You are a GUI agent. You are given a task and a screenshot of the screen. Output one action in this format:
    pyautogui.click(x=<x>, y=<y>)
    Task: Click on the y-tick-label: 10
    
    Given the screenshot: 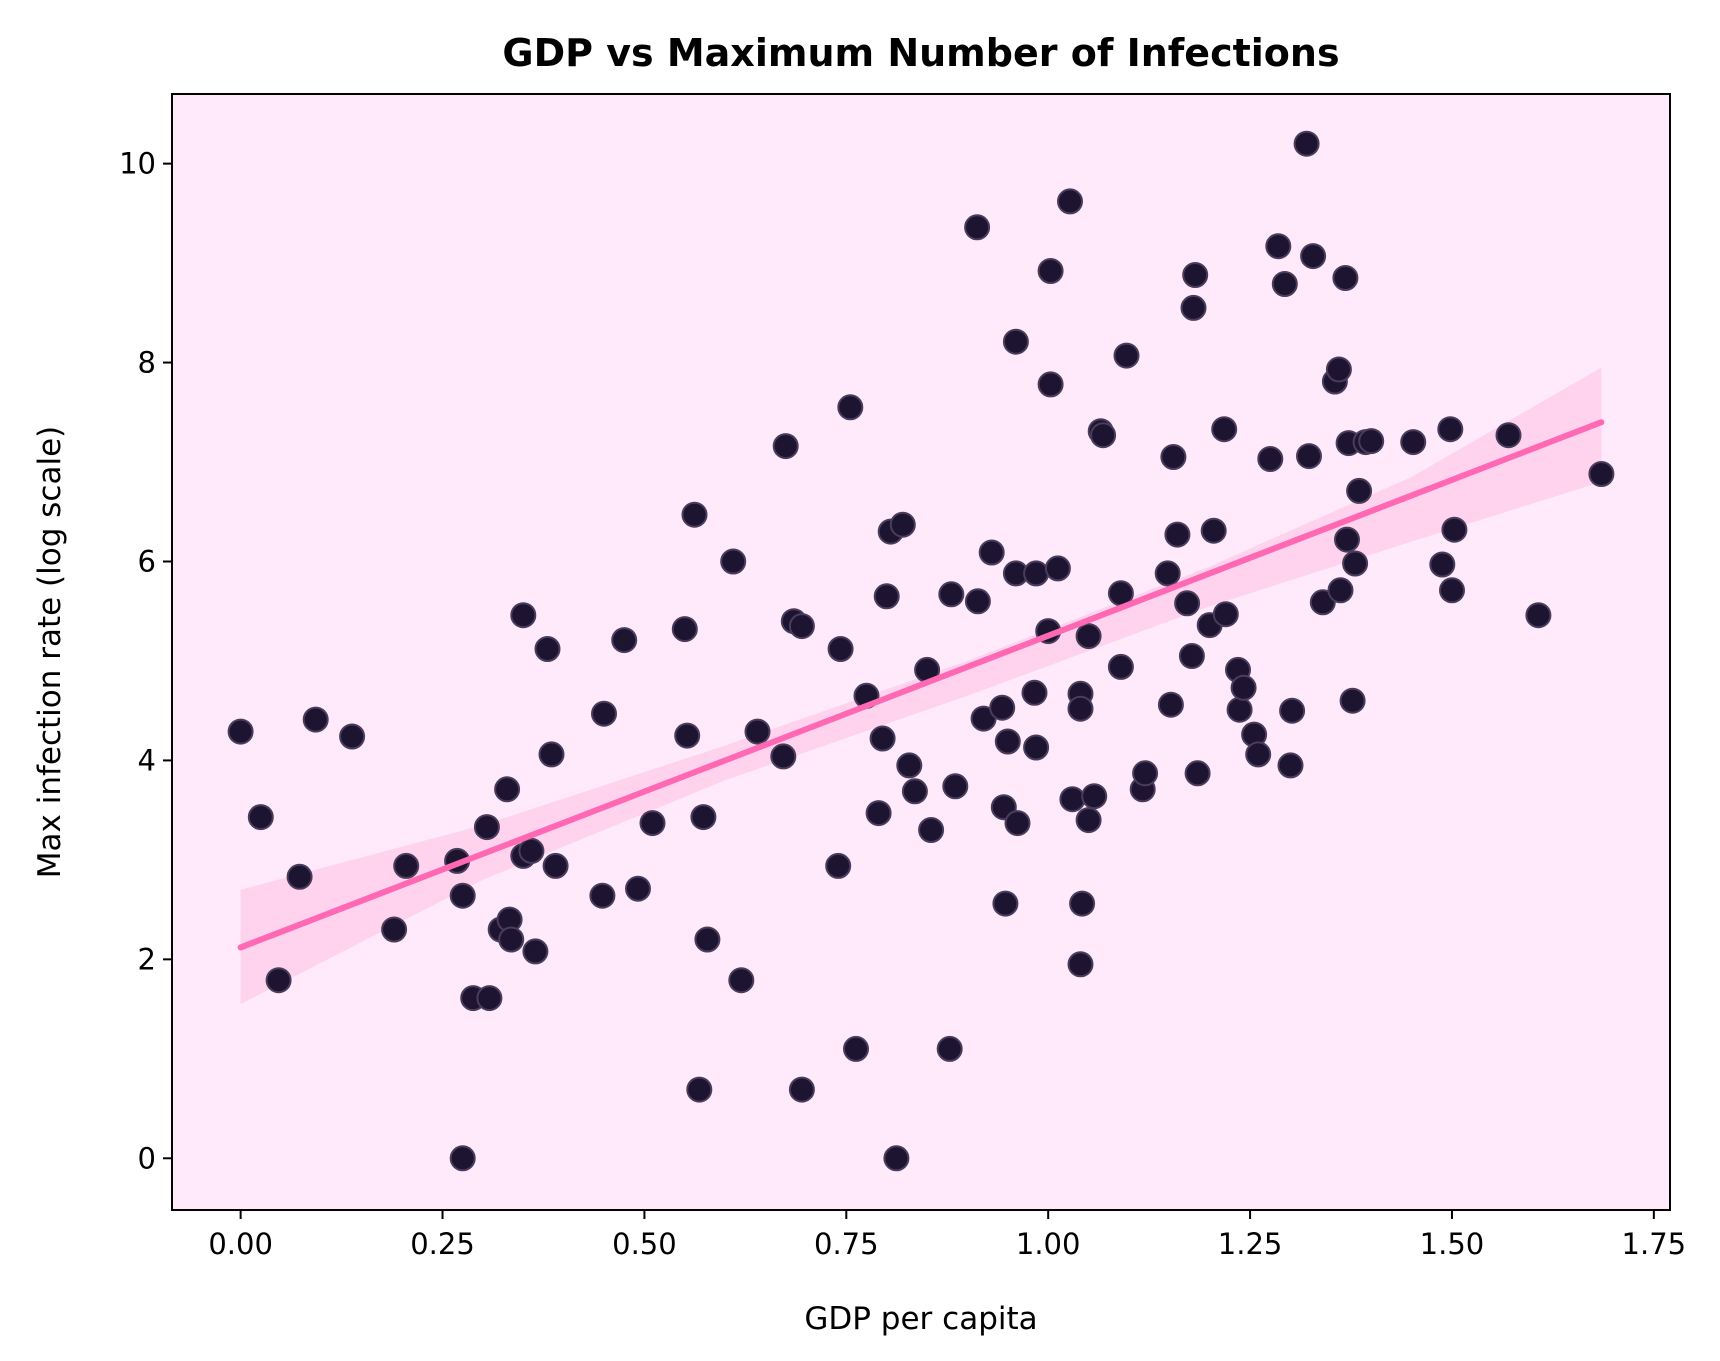 What is the action you would take?
    pyautogui.click(x=137, y=164)
    